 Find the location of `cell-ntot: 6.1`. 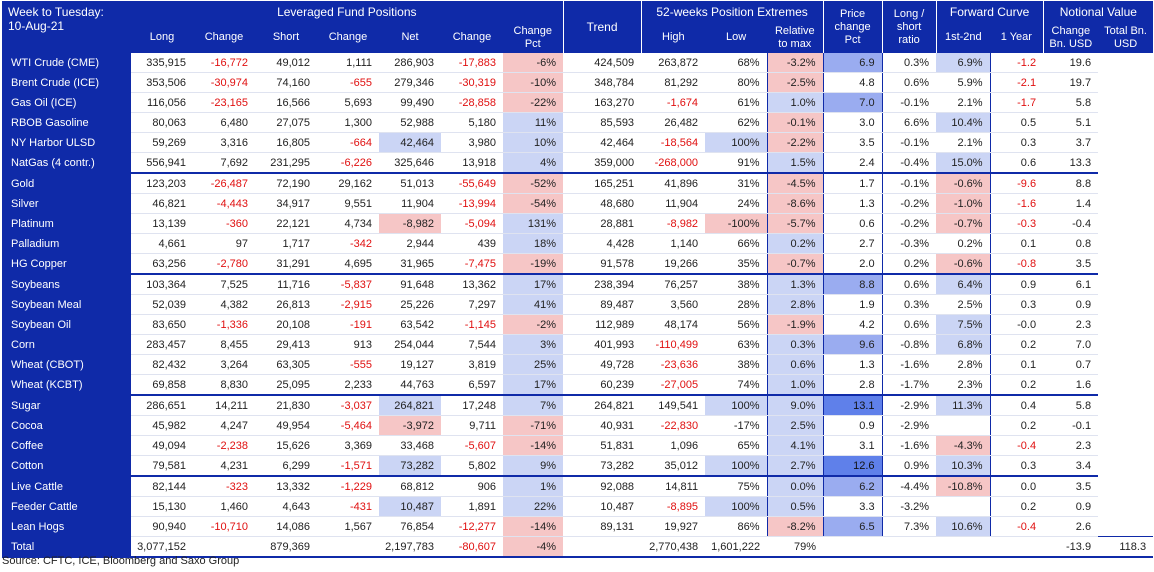

cell-ntot: 6.1 is located at coordinates (1071, 284).